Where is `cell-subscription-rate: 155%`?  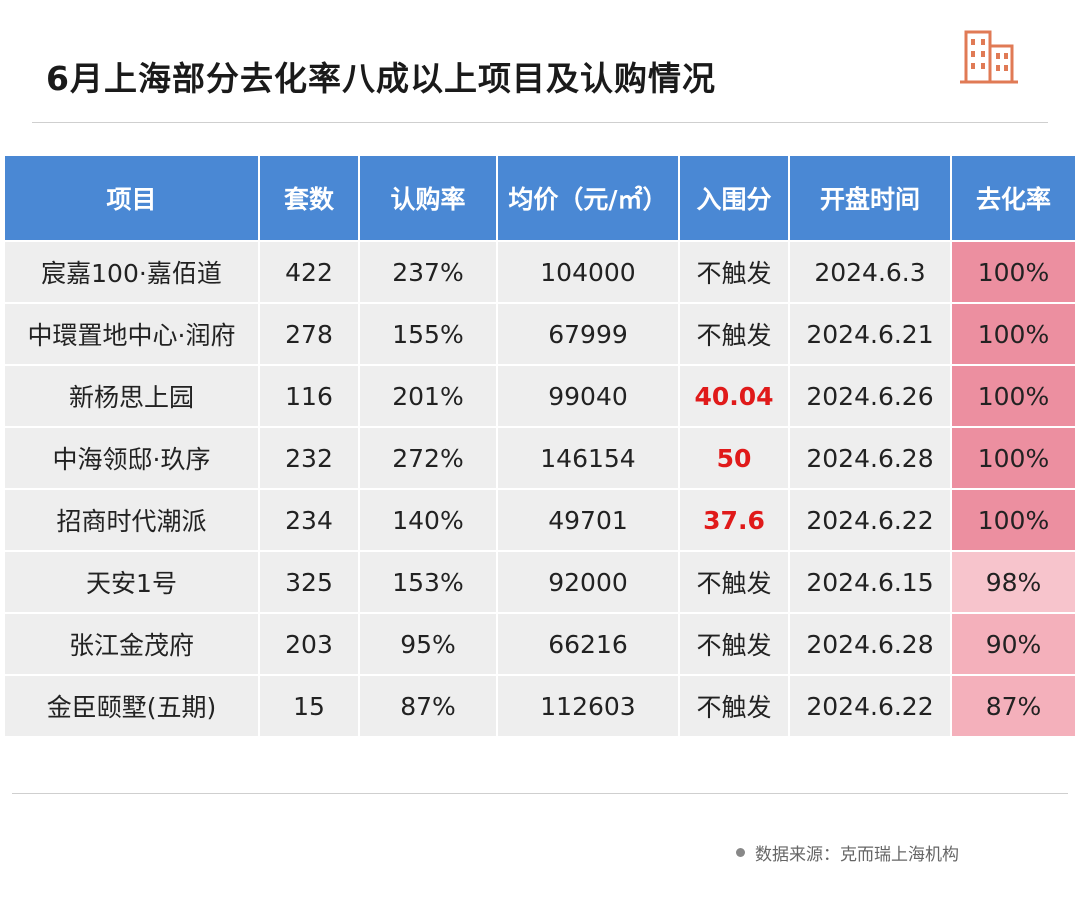 cell-subscription-rate: 155% is located at coordinates (428, 334).